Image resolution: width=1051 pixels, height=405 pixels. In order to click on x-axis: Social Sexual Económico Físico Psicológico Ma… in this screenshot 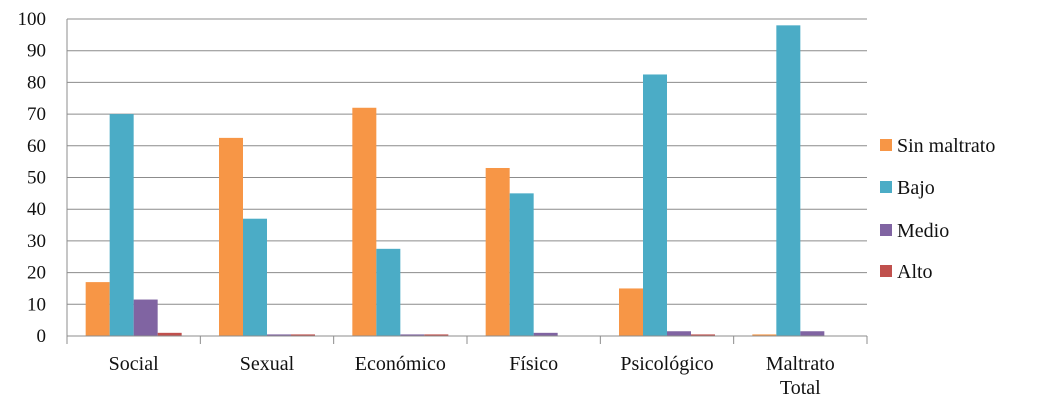, I will do `click(467, 367)`.